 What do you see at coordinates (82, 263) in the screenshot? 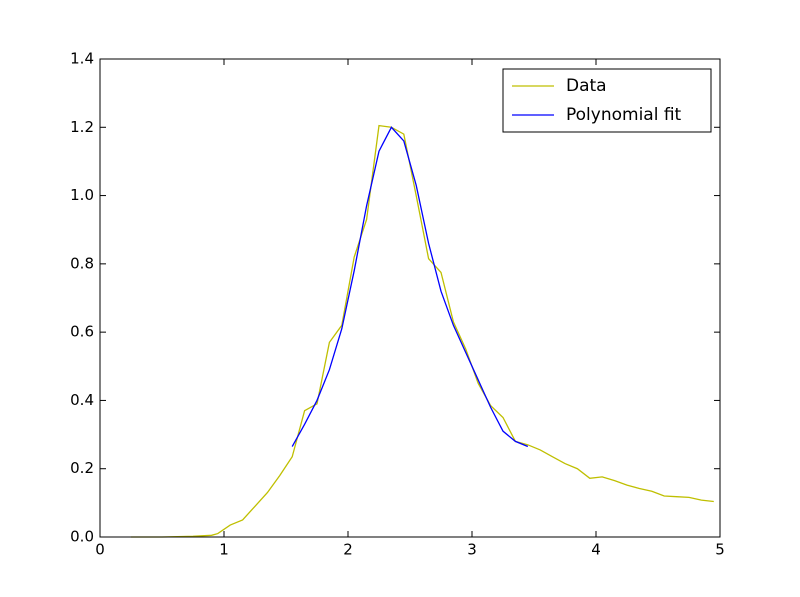
I see `y-tick-label: 0.8` at bounding box center [82, 263].